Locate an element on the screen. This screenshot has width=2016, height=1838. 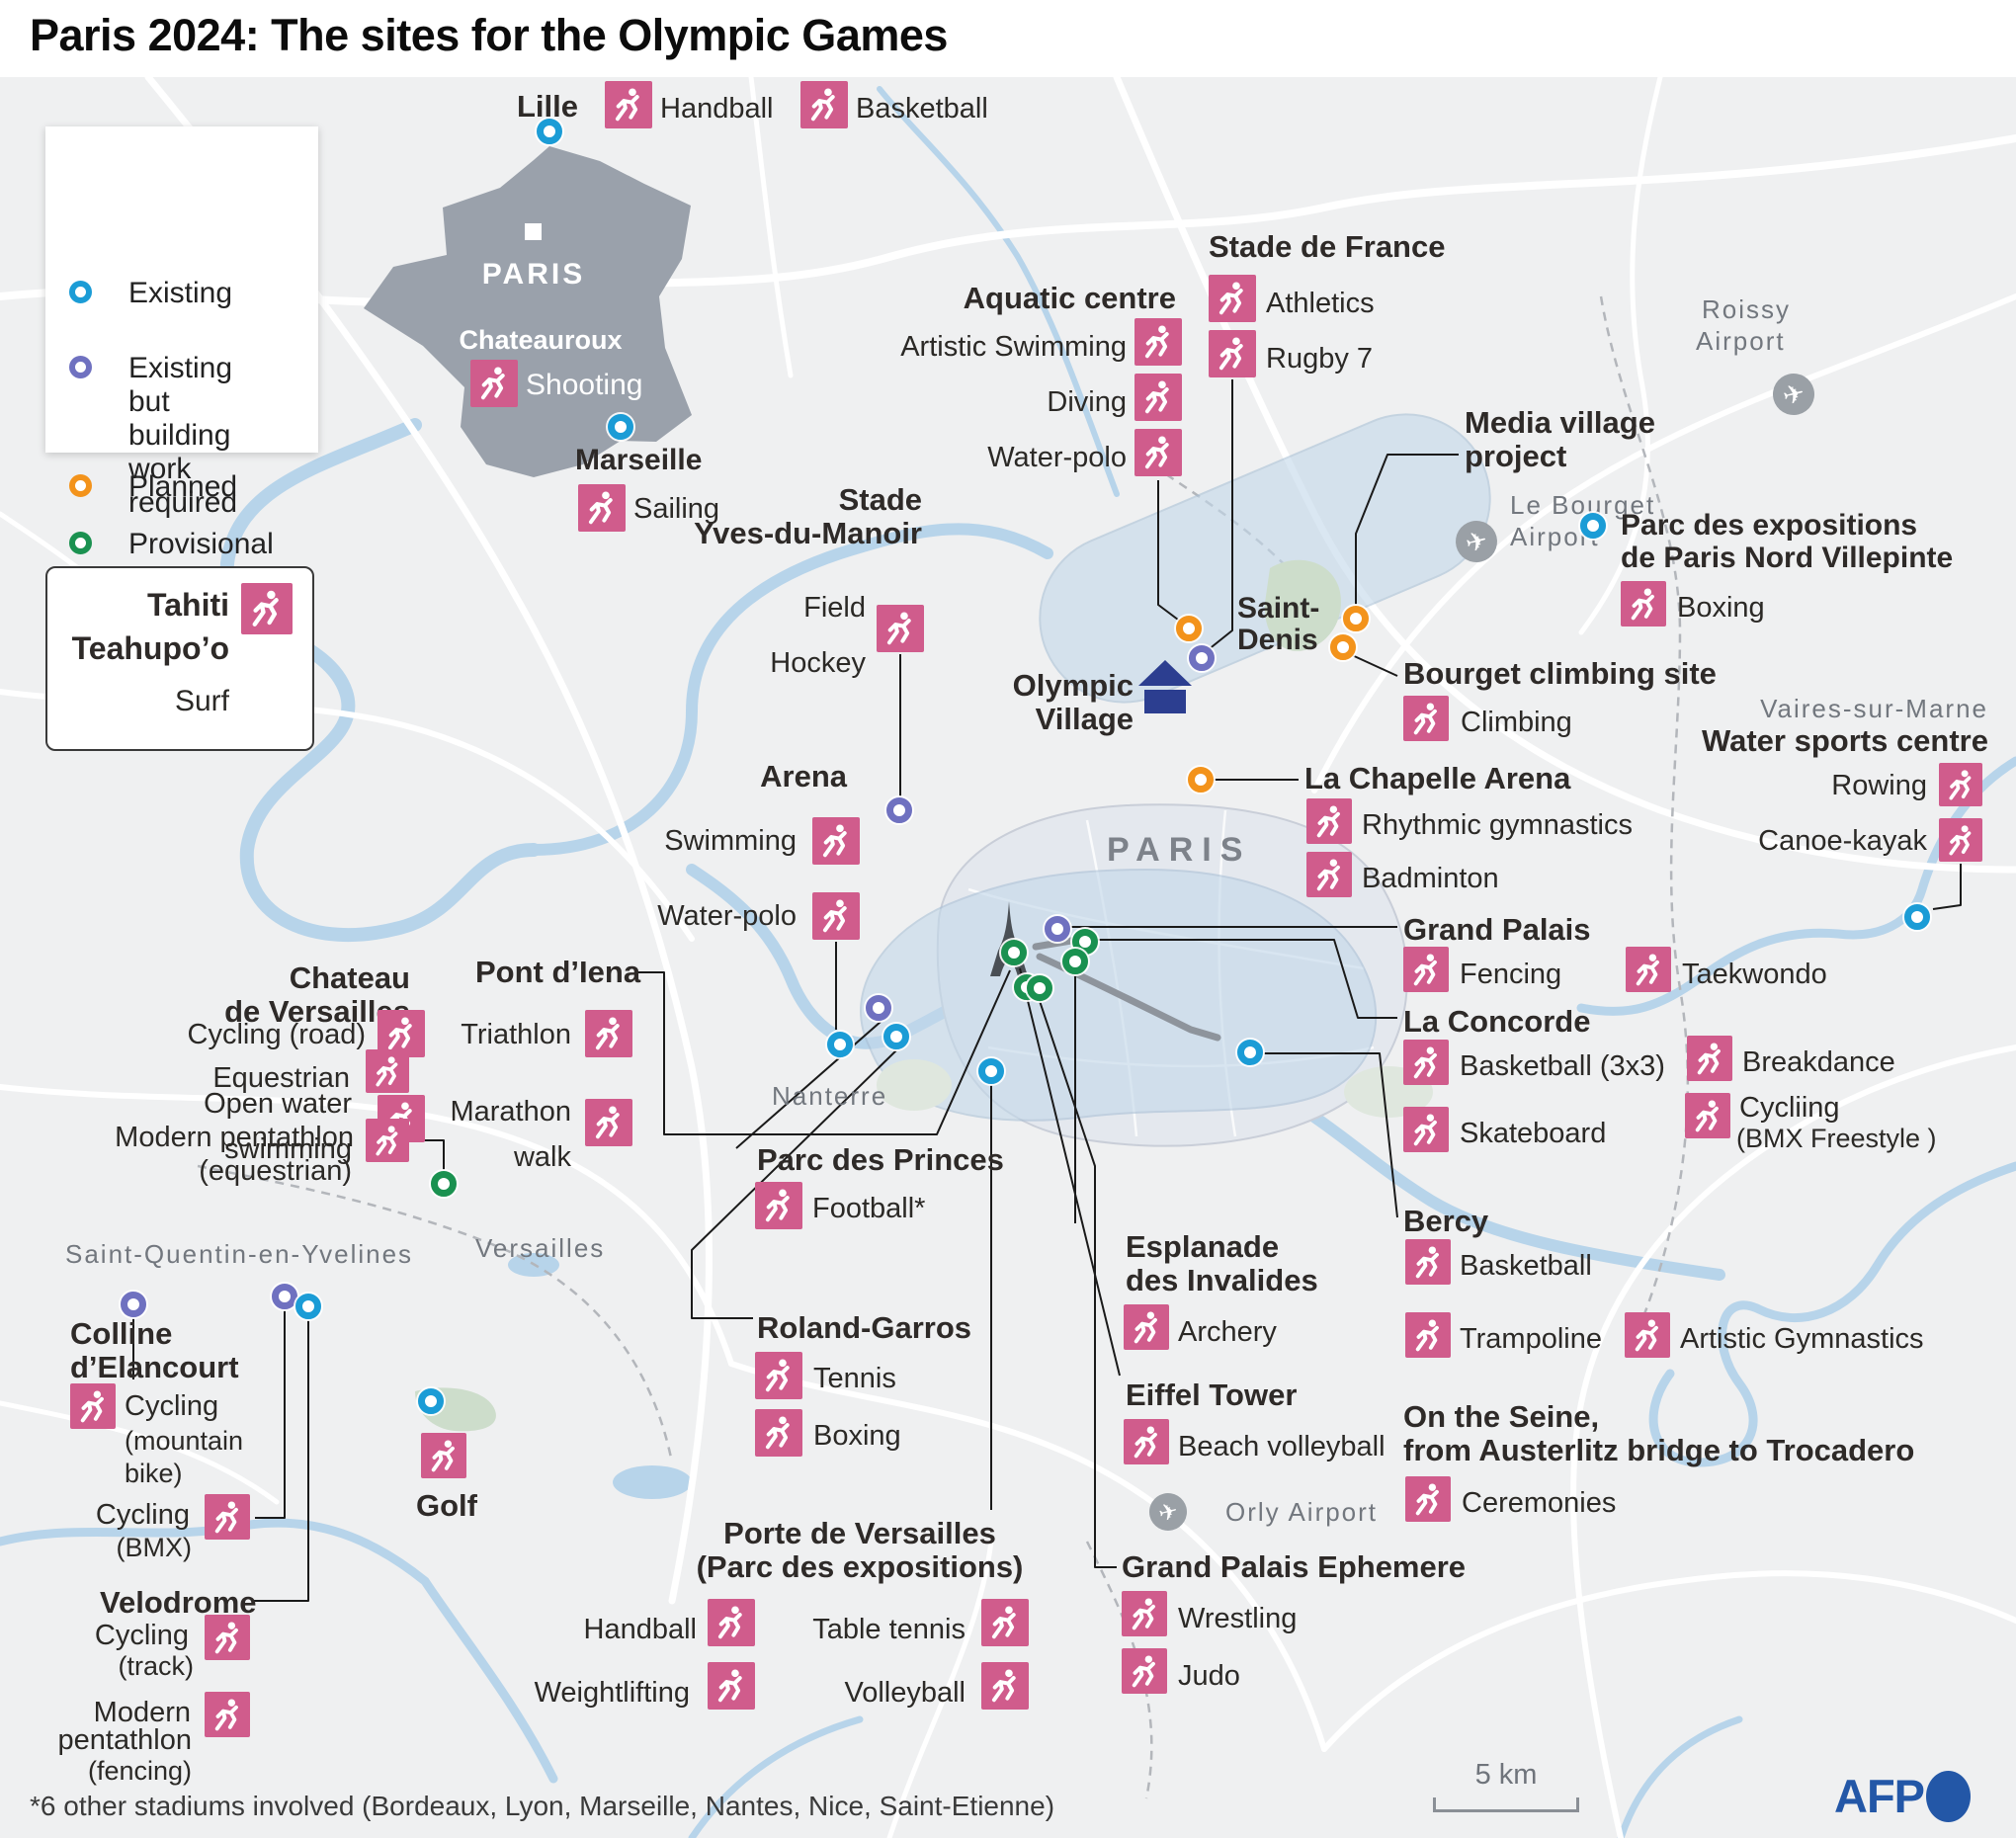
trampoline-label: Trampoline is located at coordinates (1531, 1339).